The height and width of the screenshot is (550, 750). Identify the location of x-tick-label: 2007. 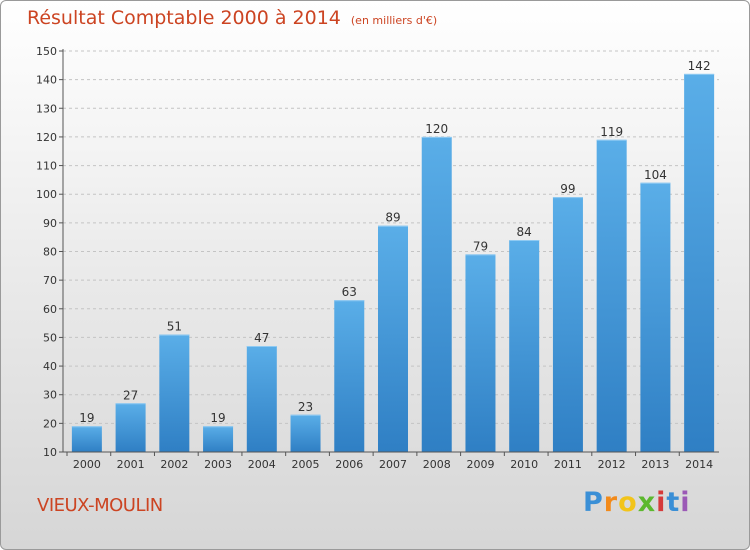
(393, 464).